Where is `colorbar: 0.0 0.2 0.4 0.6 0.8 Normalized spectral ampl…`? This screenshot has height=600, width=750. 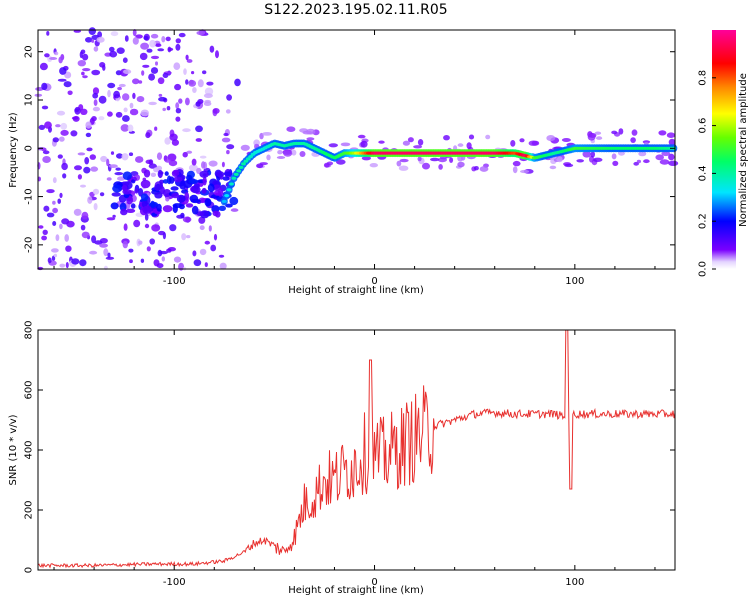
colorbar: 0.0 0.2 0.4 0.6 0.8 Normalized spectral ampl… is located at coordinates (723, 153).